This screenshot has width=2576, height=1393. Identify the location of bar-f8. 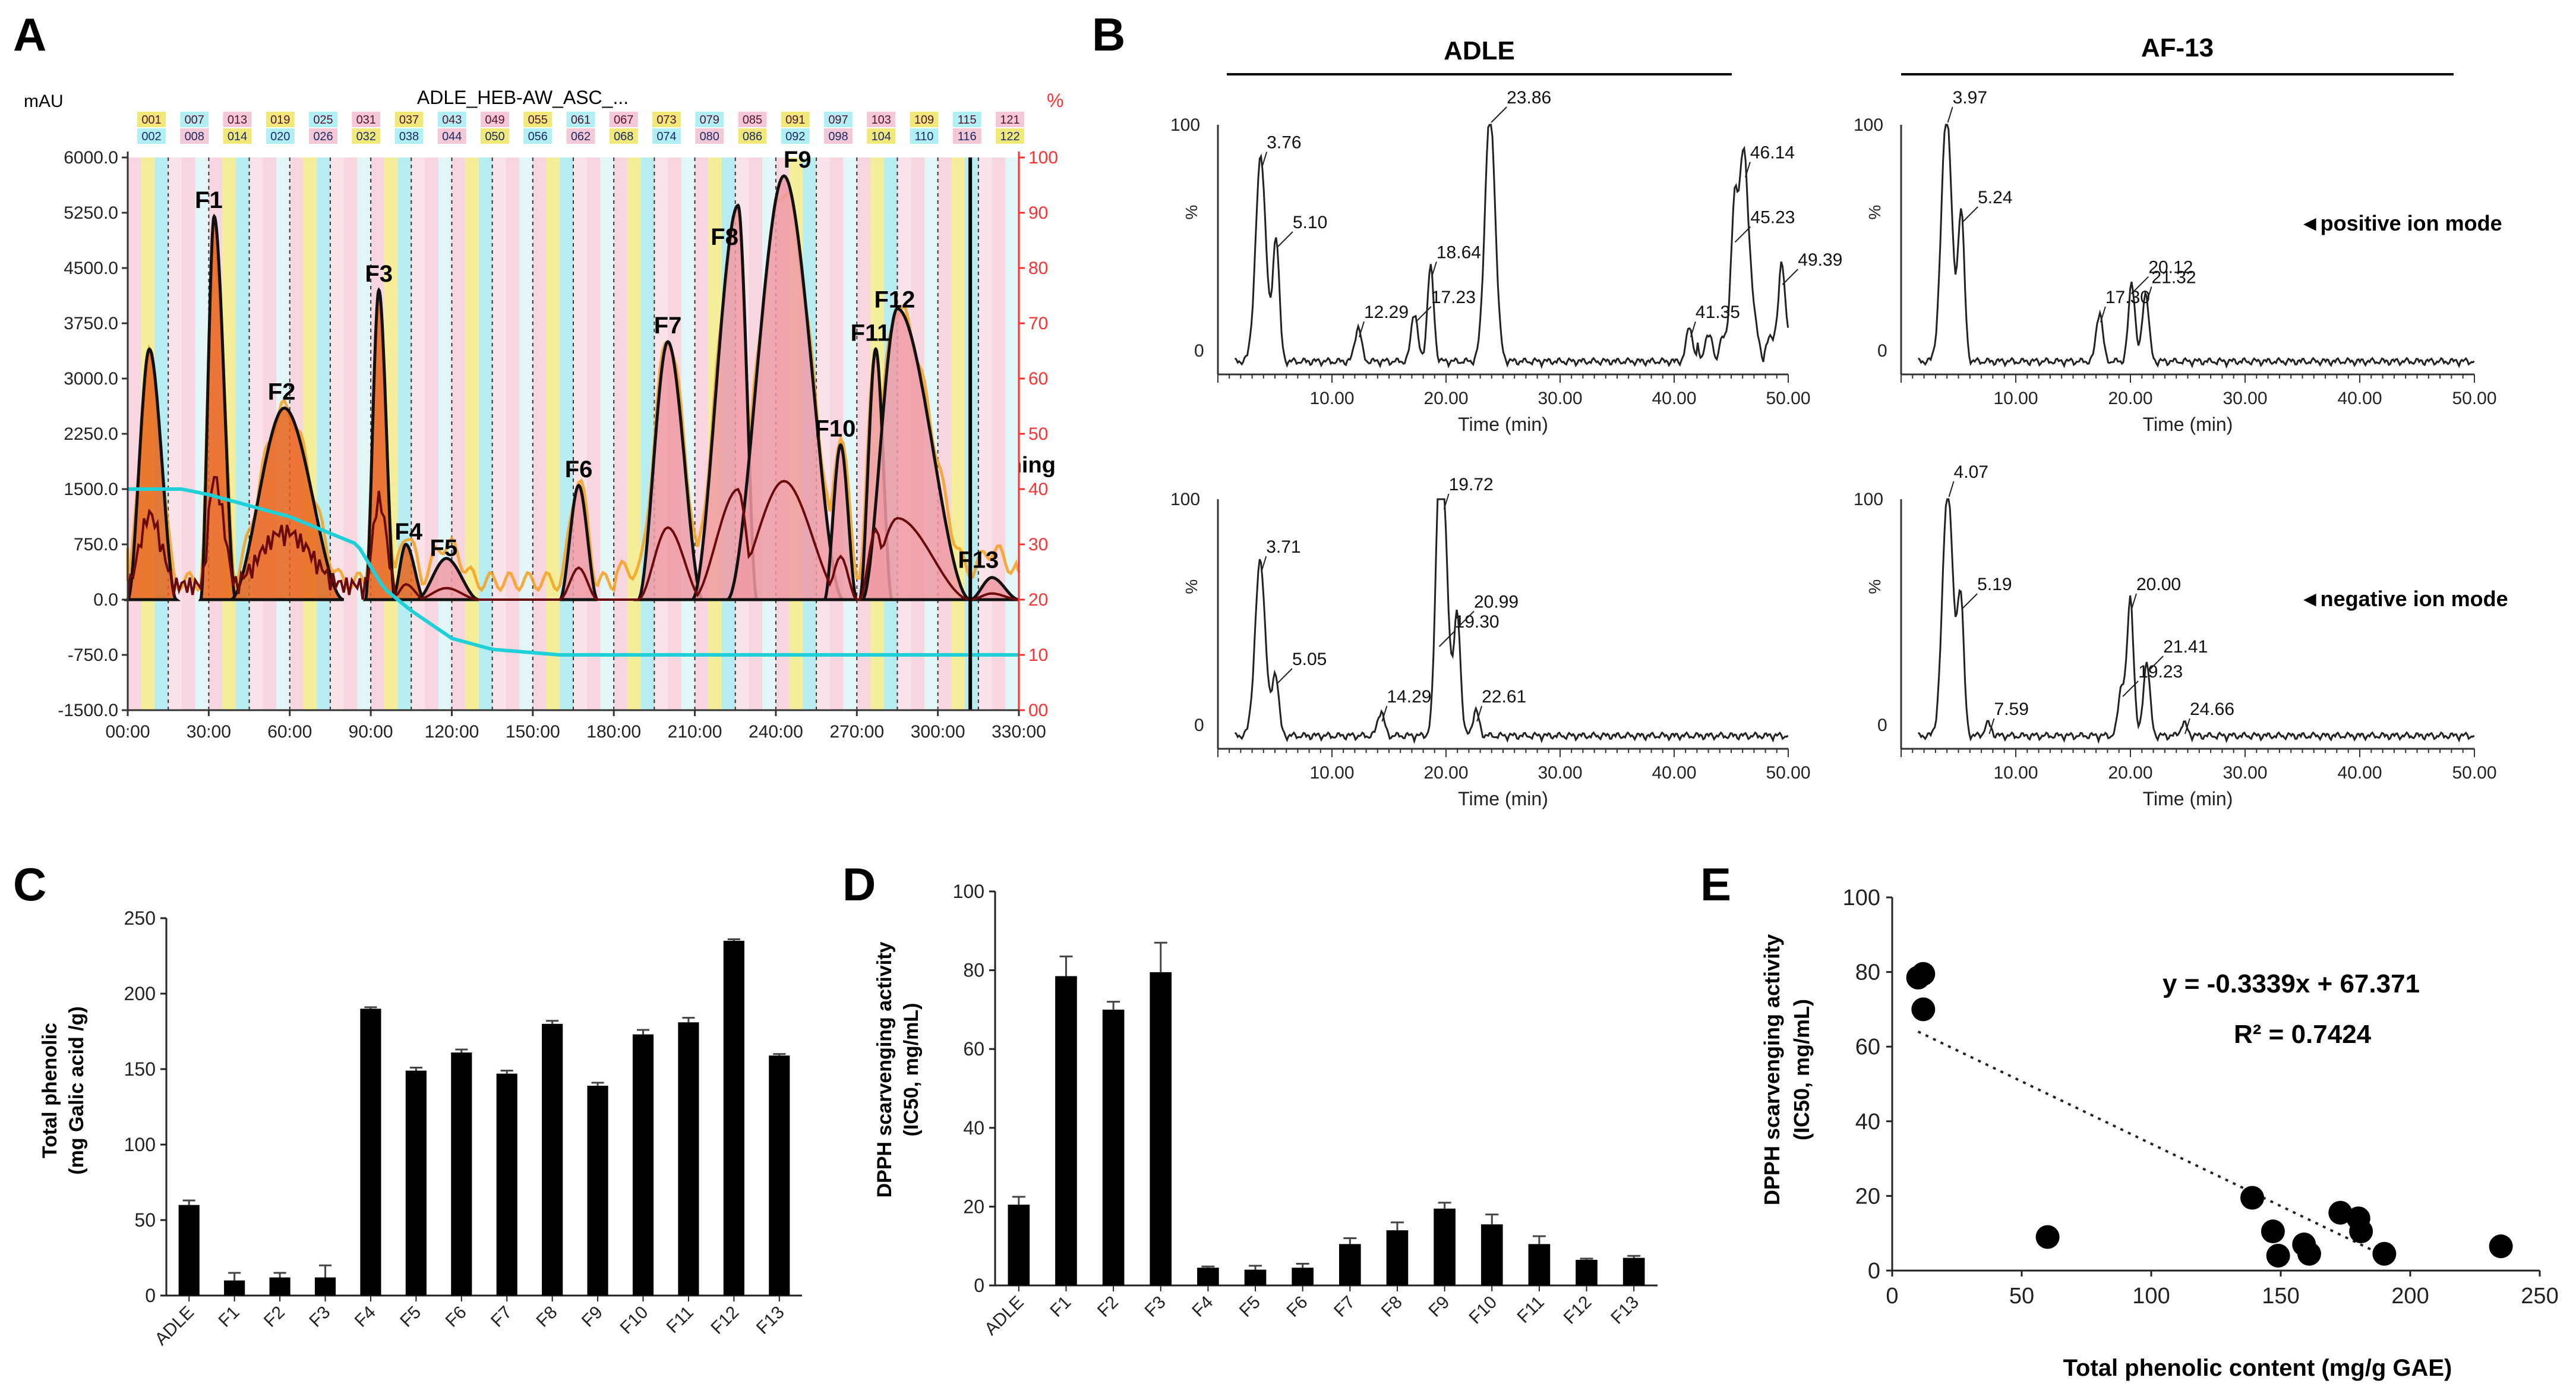
(552, 1159).